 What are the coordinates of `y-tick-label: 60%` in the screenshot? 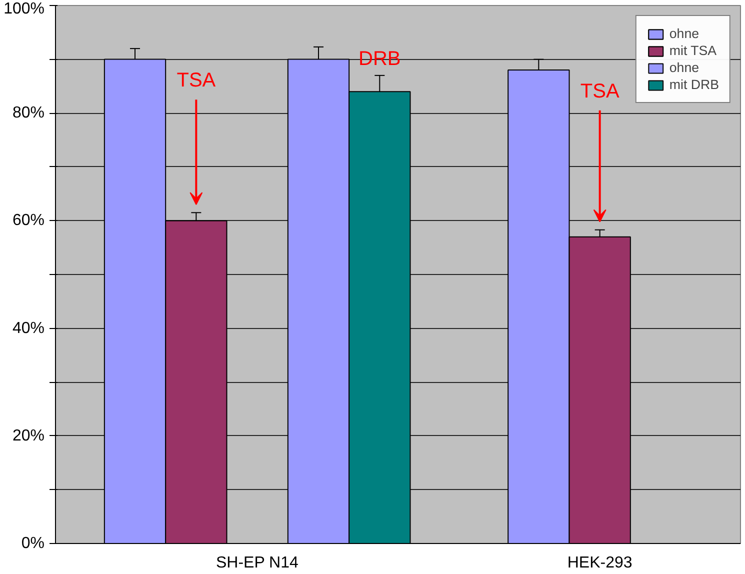 It's located at (28, 221).